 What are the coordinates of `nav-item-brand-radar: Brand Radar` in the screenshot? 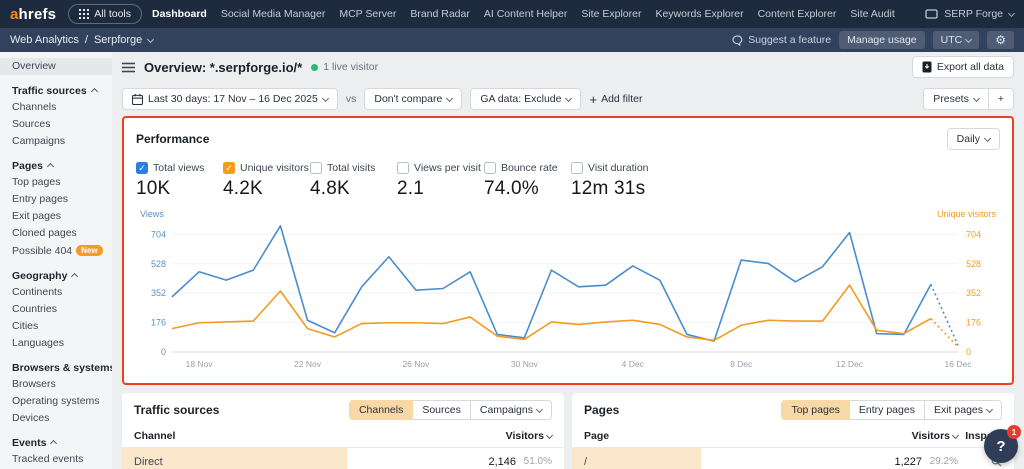 It's located at (440, 14).